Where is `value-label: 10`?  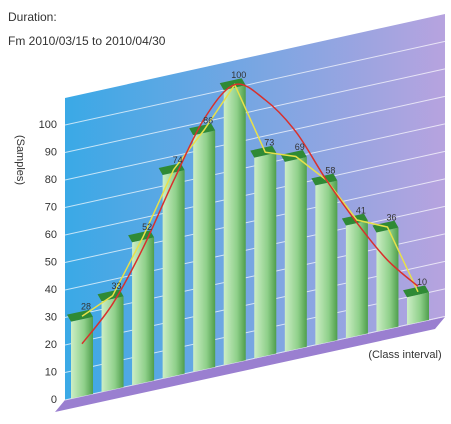 value-label: 10 is located at coordinates (422, 282).